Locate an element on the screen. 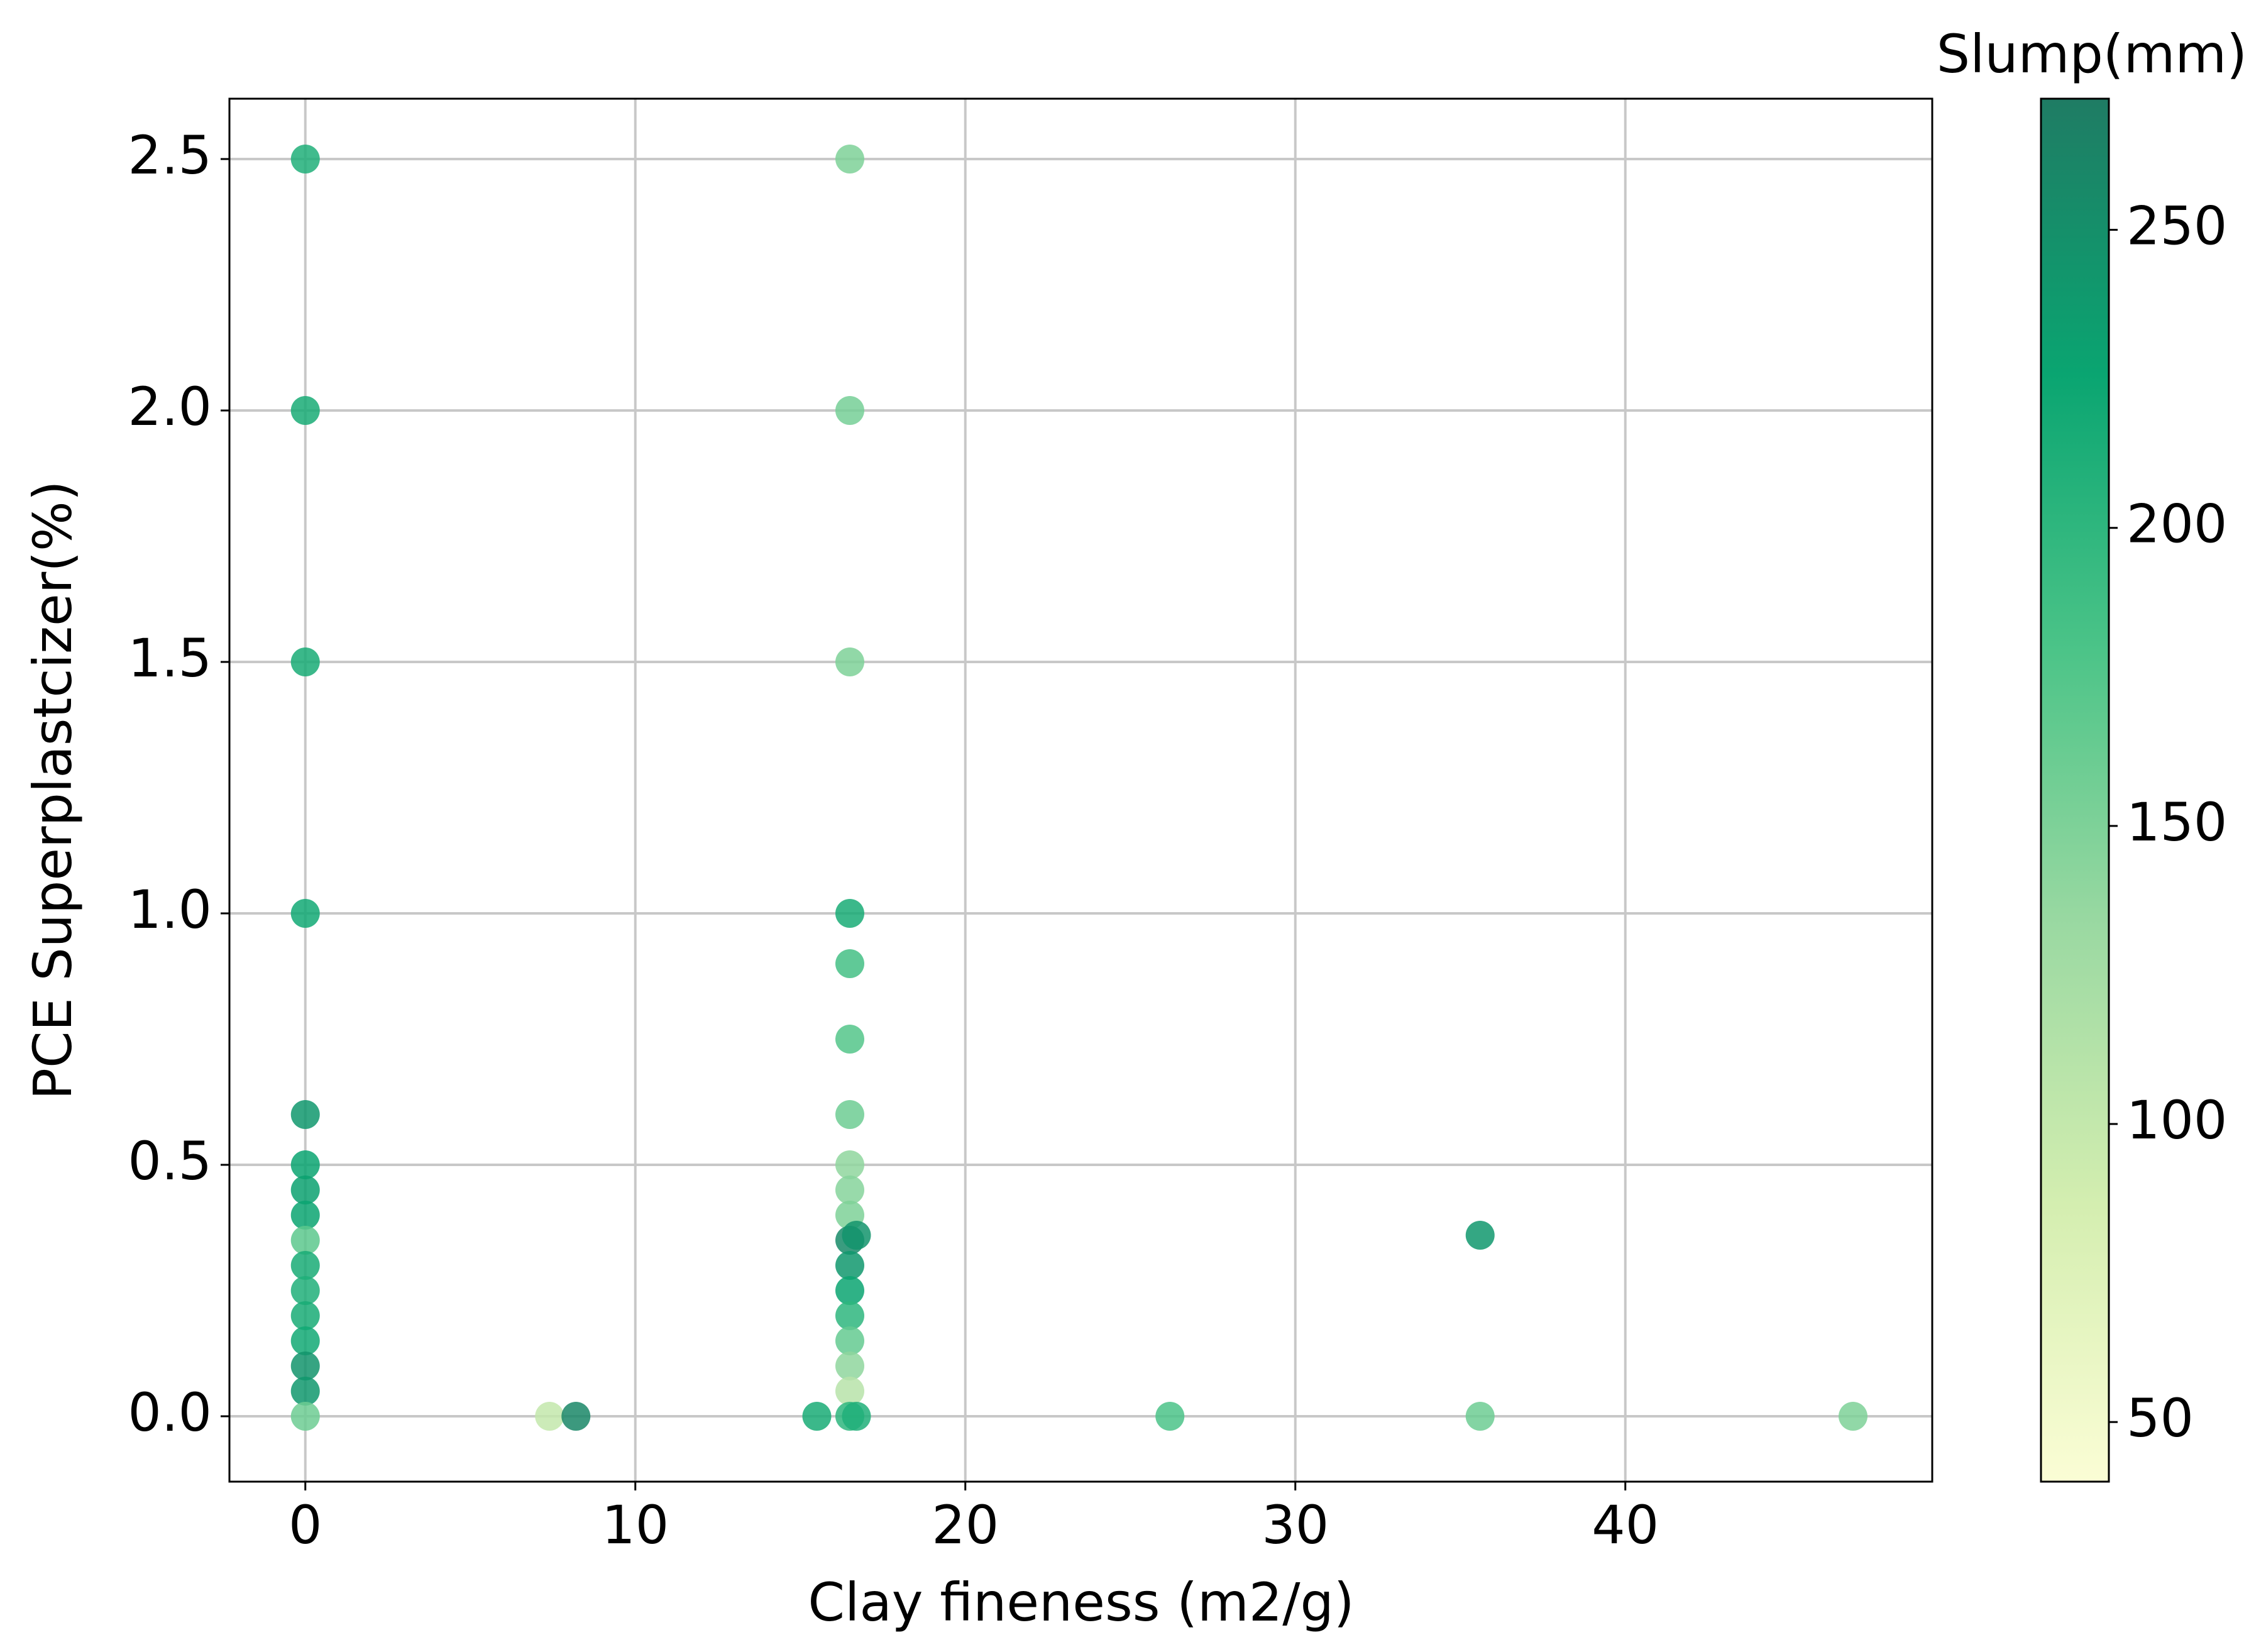 The height and width of the screenshot is (1652, 2266). x-tick-label: 10 is located at coordinates (635, 1525).